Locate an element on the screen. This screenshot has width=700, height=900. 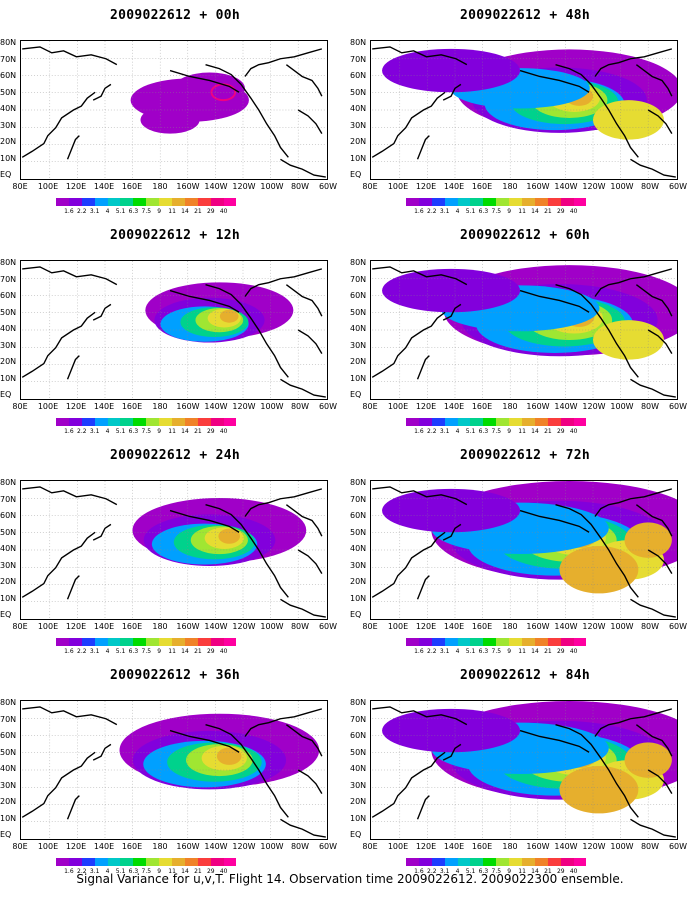
panel-title: 2009022612 + 36h is located at coordinates (175, 675).